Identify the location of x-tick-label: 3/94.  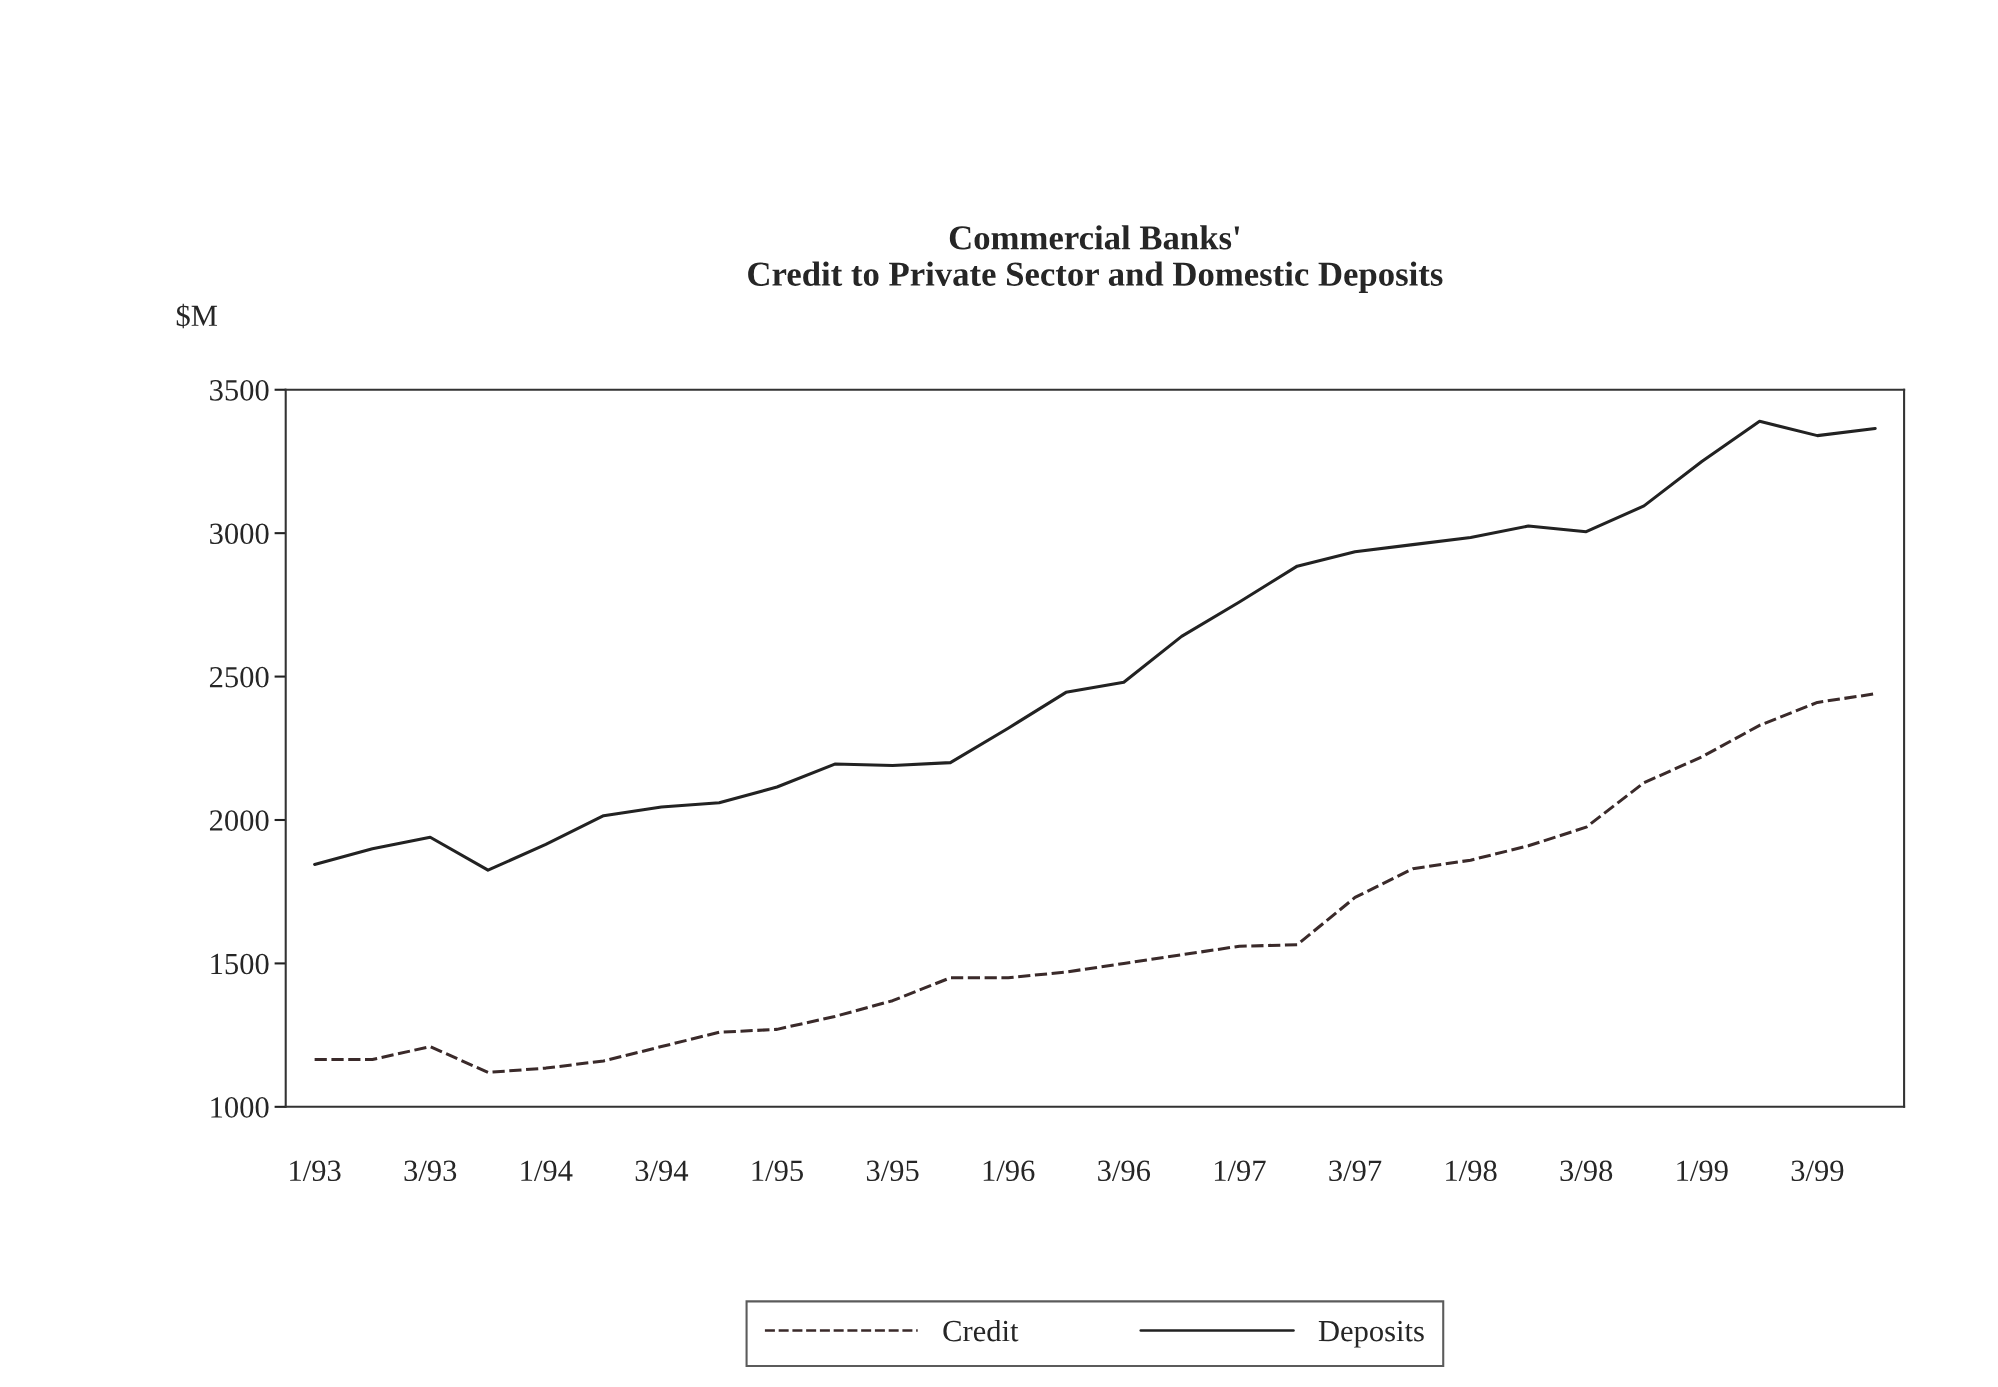
(662, 1171).